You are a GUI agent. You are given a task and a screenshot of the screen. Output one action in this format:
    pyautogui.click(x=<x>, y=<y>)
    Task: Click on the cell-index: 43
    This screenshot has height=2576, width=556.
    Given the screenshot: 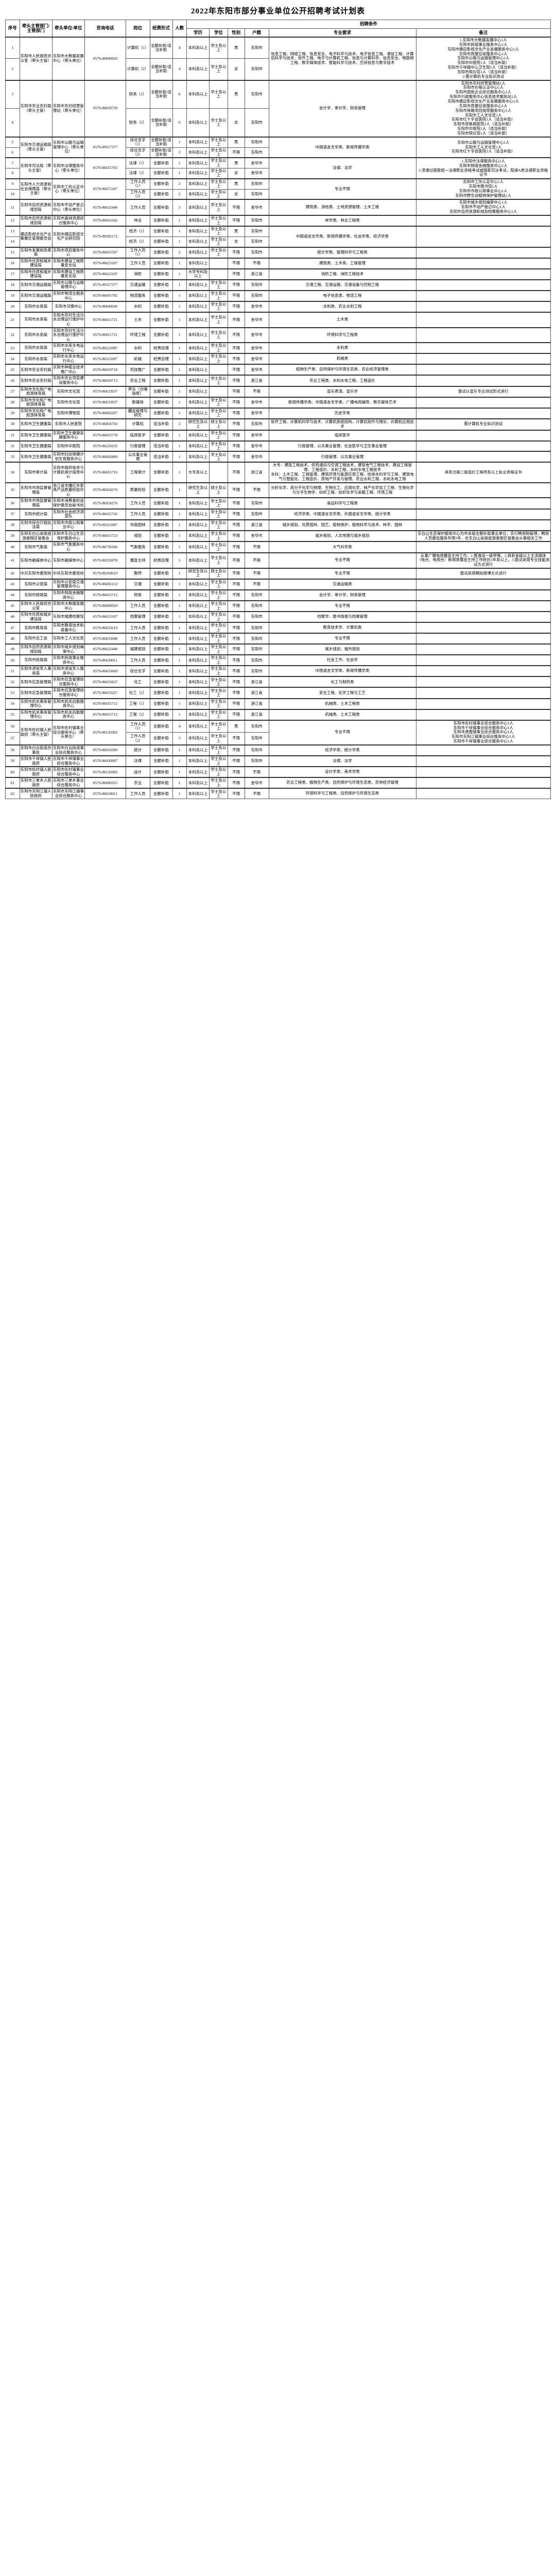 What is the action you would take?
    pyautogui.click(x=12, y=584)
    